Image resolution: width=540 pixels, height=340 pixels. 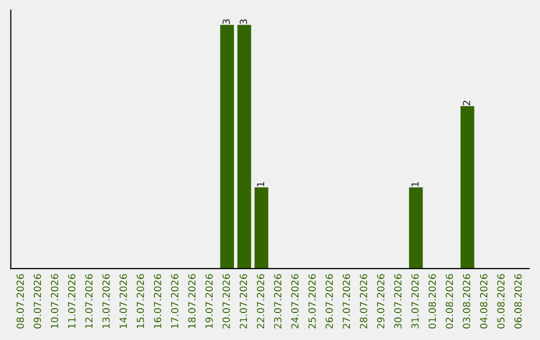 What do you see at coordinates (364, 301) in the screenshot?
I see `x-tick-label: 28.07.2026` at bounding box center [364, 301].